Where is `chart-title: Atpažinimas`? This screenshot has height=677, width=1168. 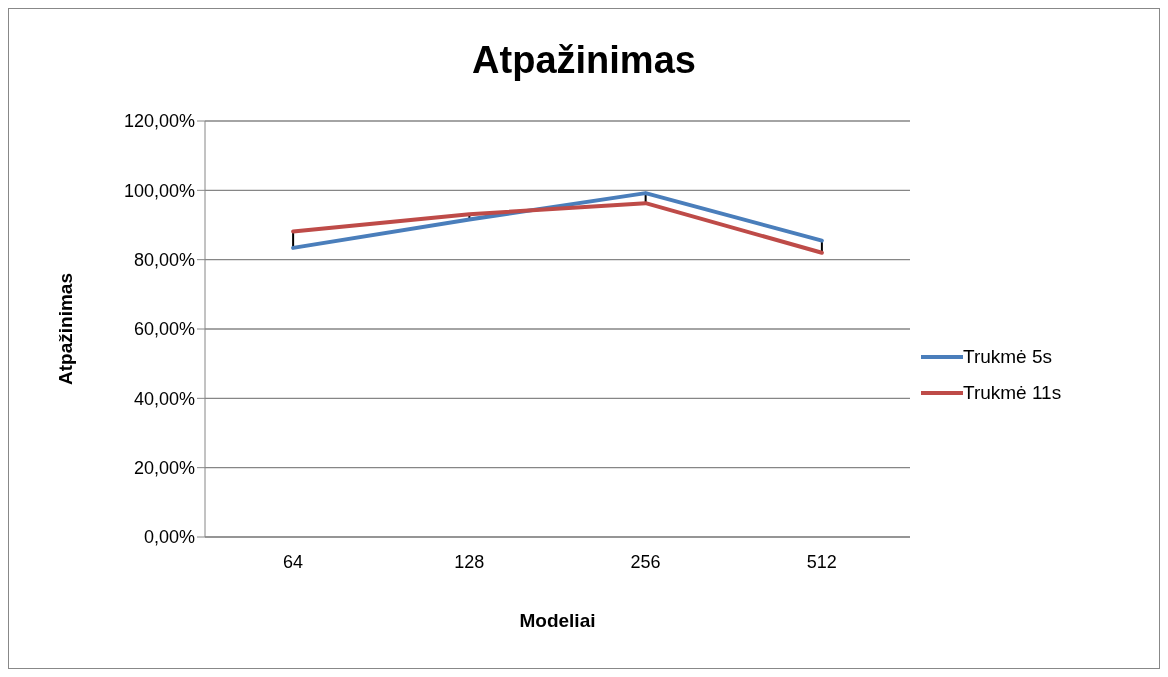
chart-title: Atpažinimas is located at coordinates (584, 60).